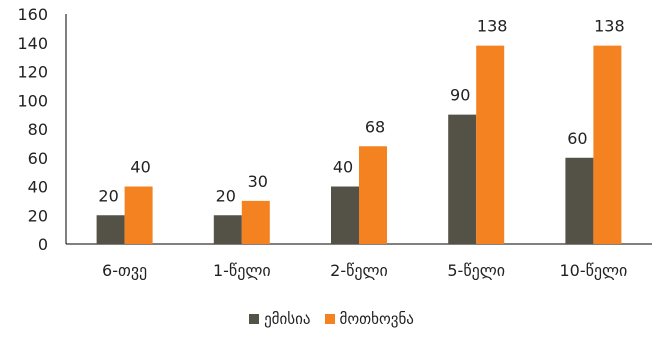  Describe the element at coordinates (287, 319) in the screenshot. I see `legend-label-emission: ემისია` at that location.